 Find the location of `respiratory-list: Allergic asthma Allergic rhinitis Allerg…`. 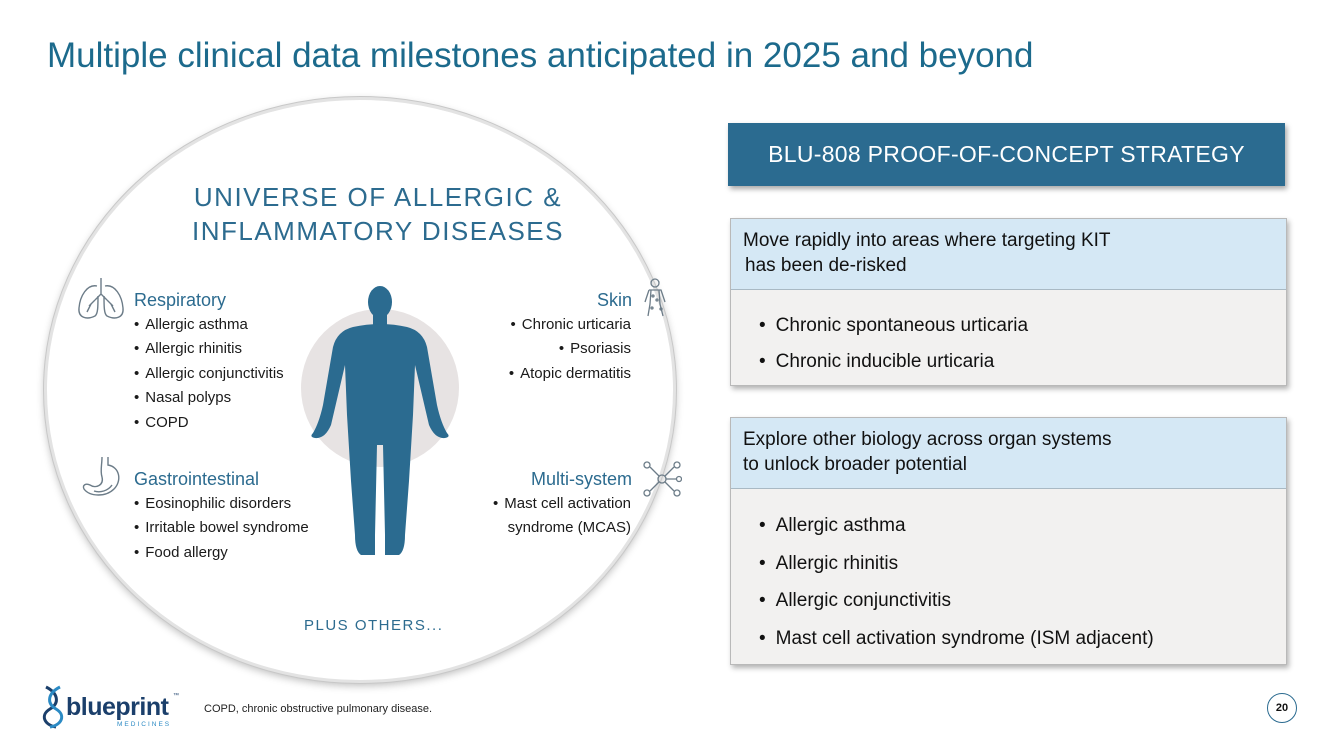

respiratory-list: Allergic asthma Allergic rhinitis Allerg… is located at coordinates (209, 374).